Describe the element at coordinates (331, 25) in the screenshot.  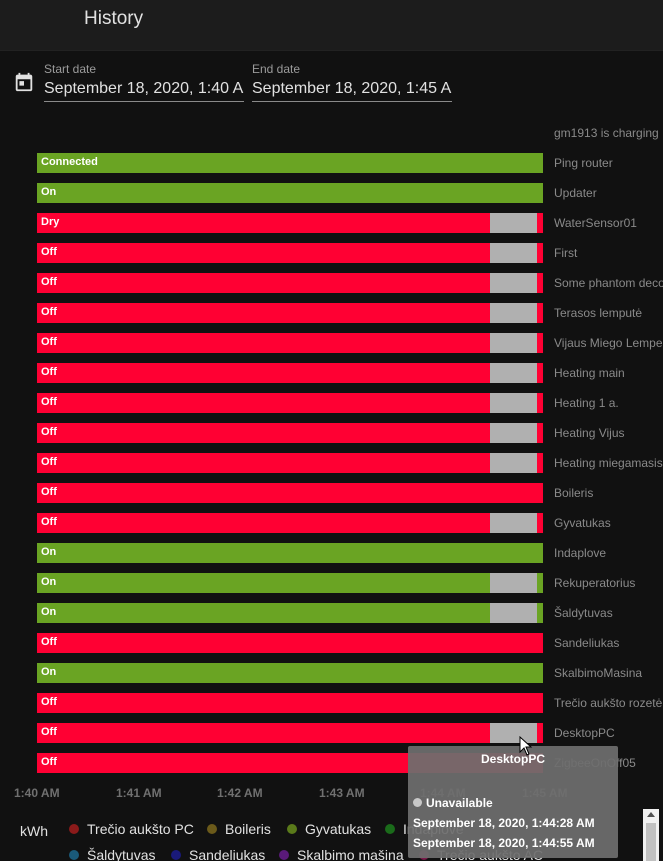
I see `app-header: History` at that location.